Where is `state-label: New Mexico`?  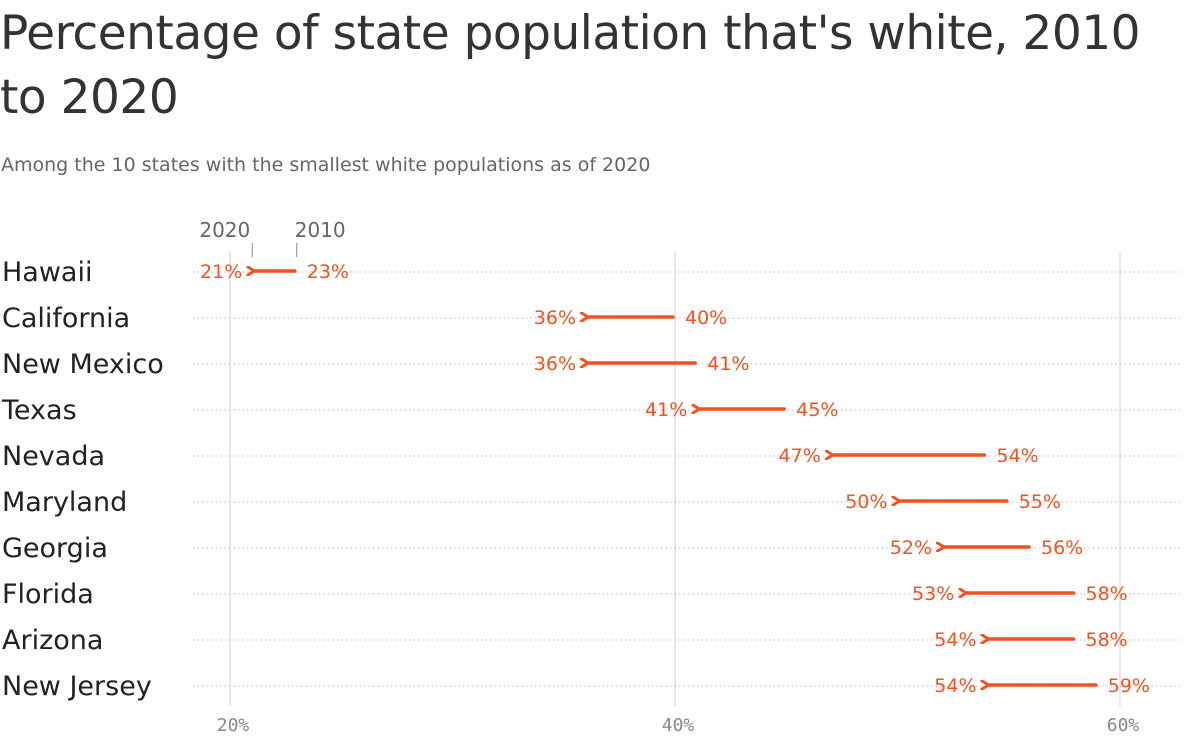
state-label: New Mexico is located at coordinates (83, 364).